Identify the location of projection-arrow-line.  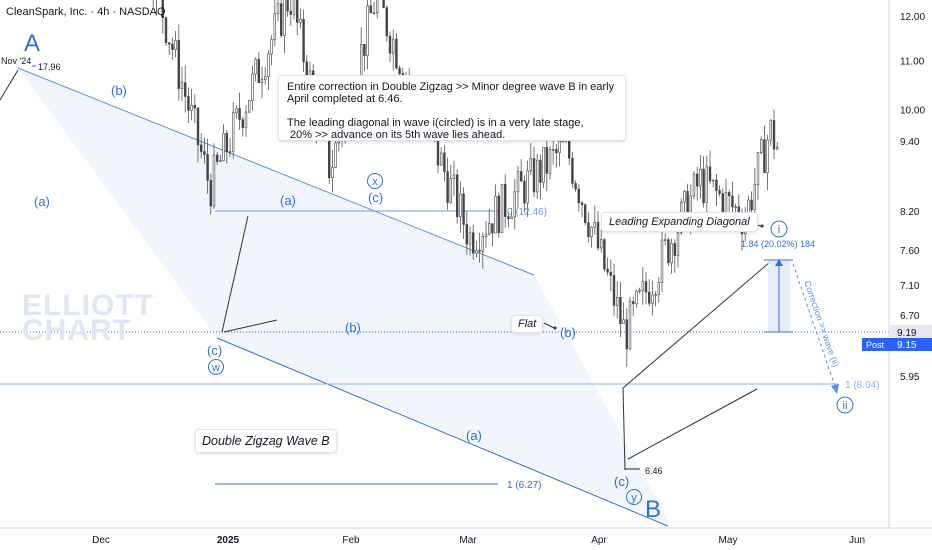
(814, 326).